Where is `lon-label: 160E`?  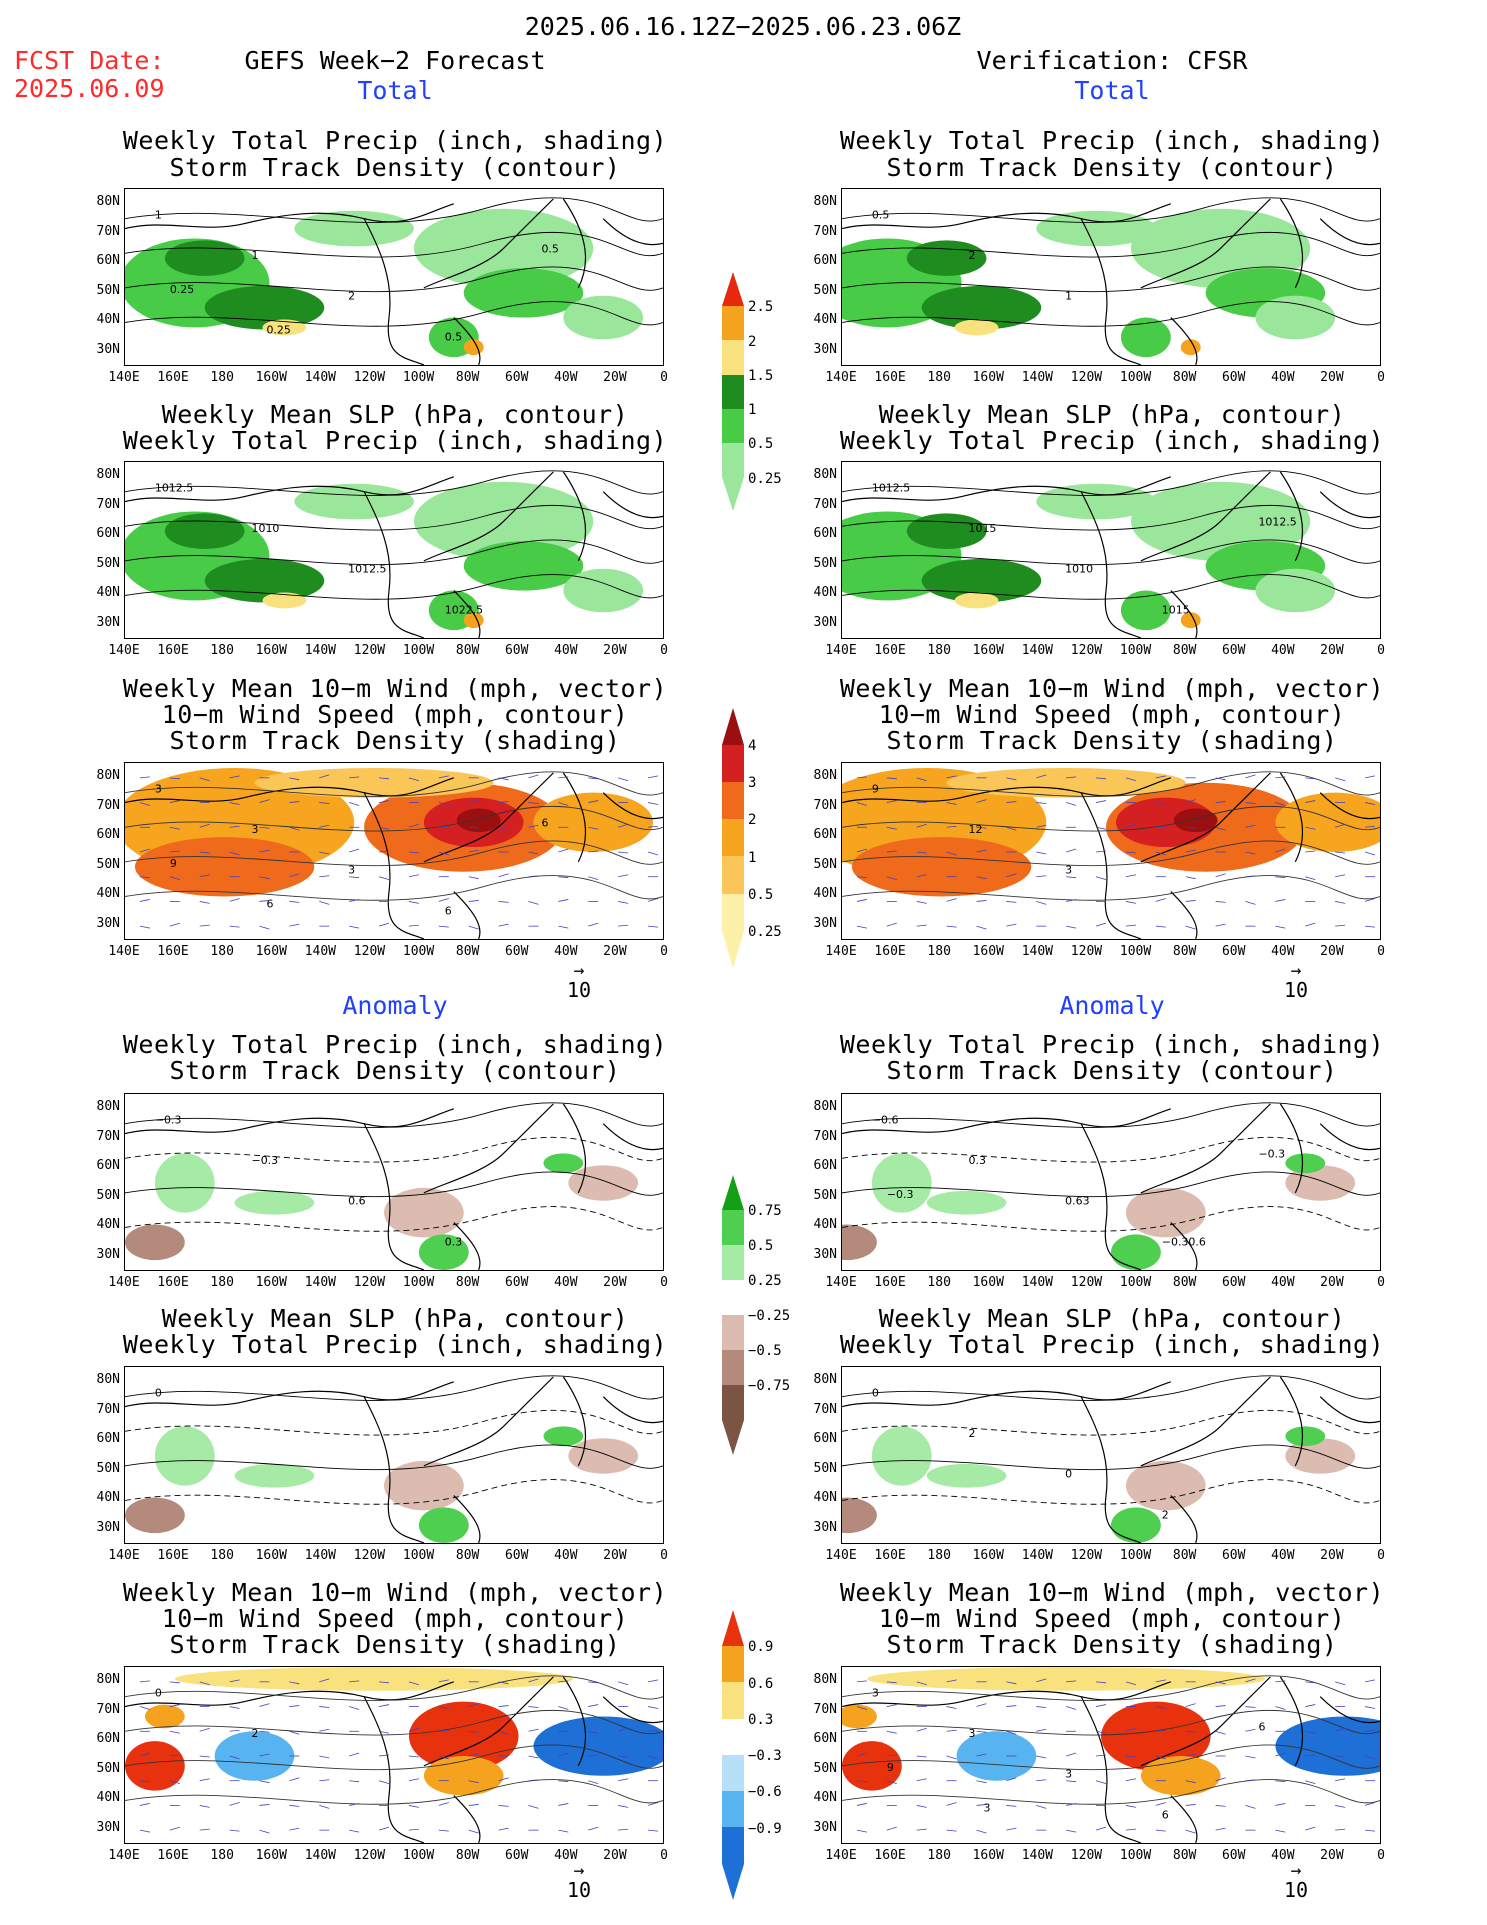
lon-label: 160E is located at coordinates (173, 951).